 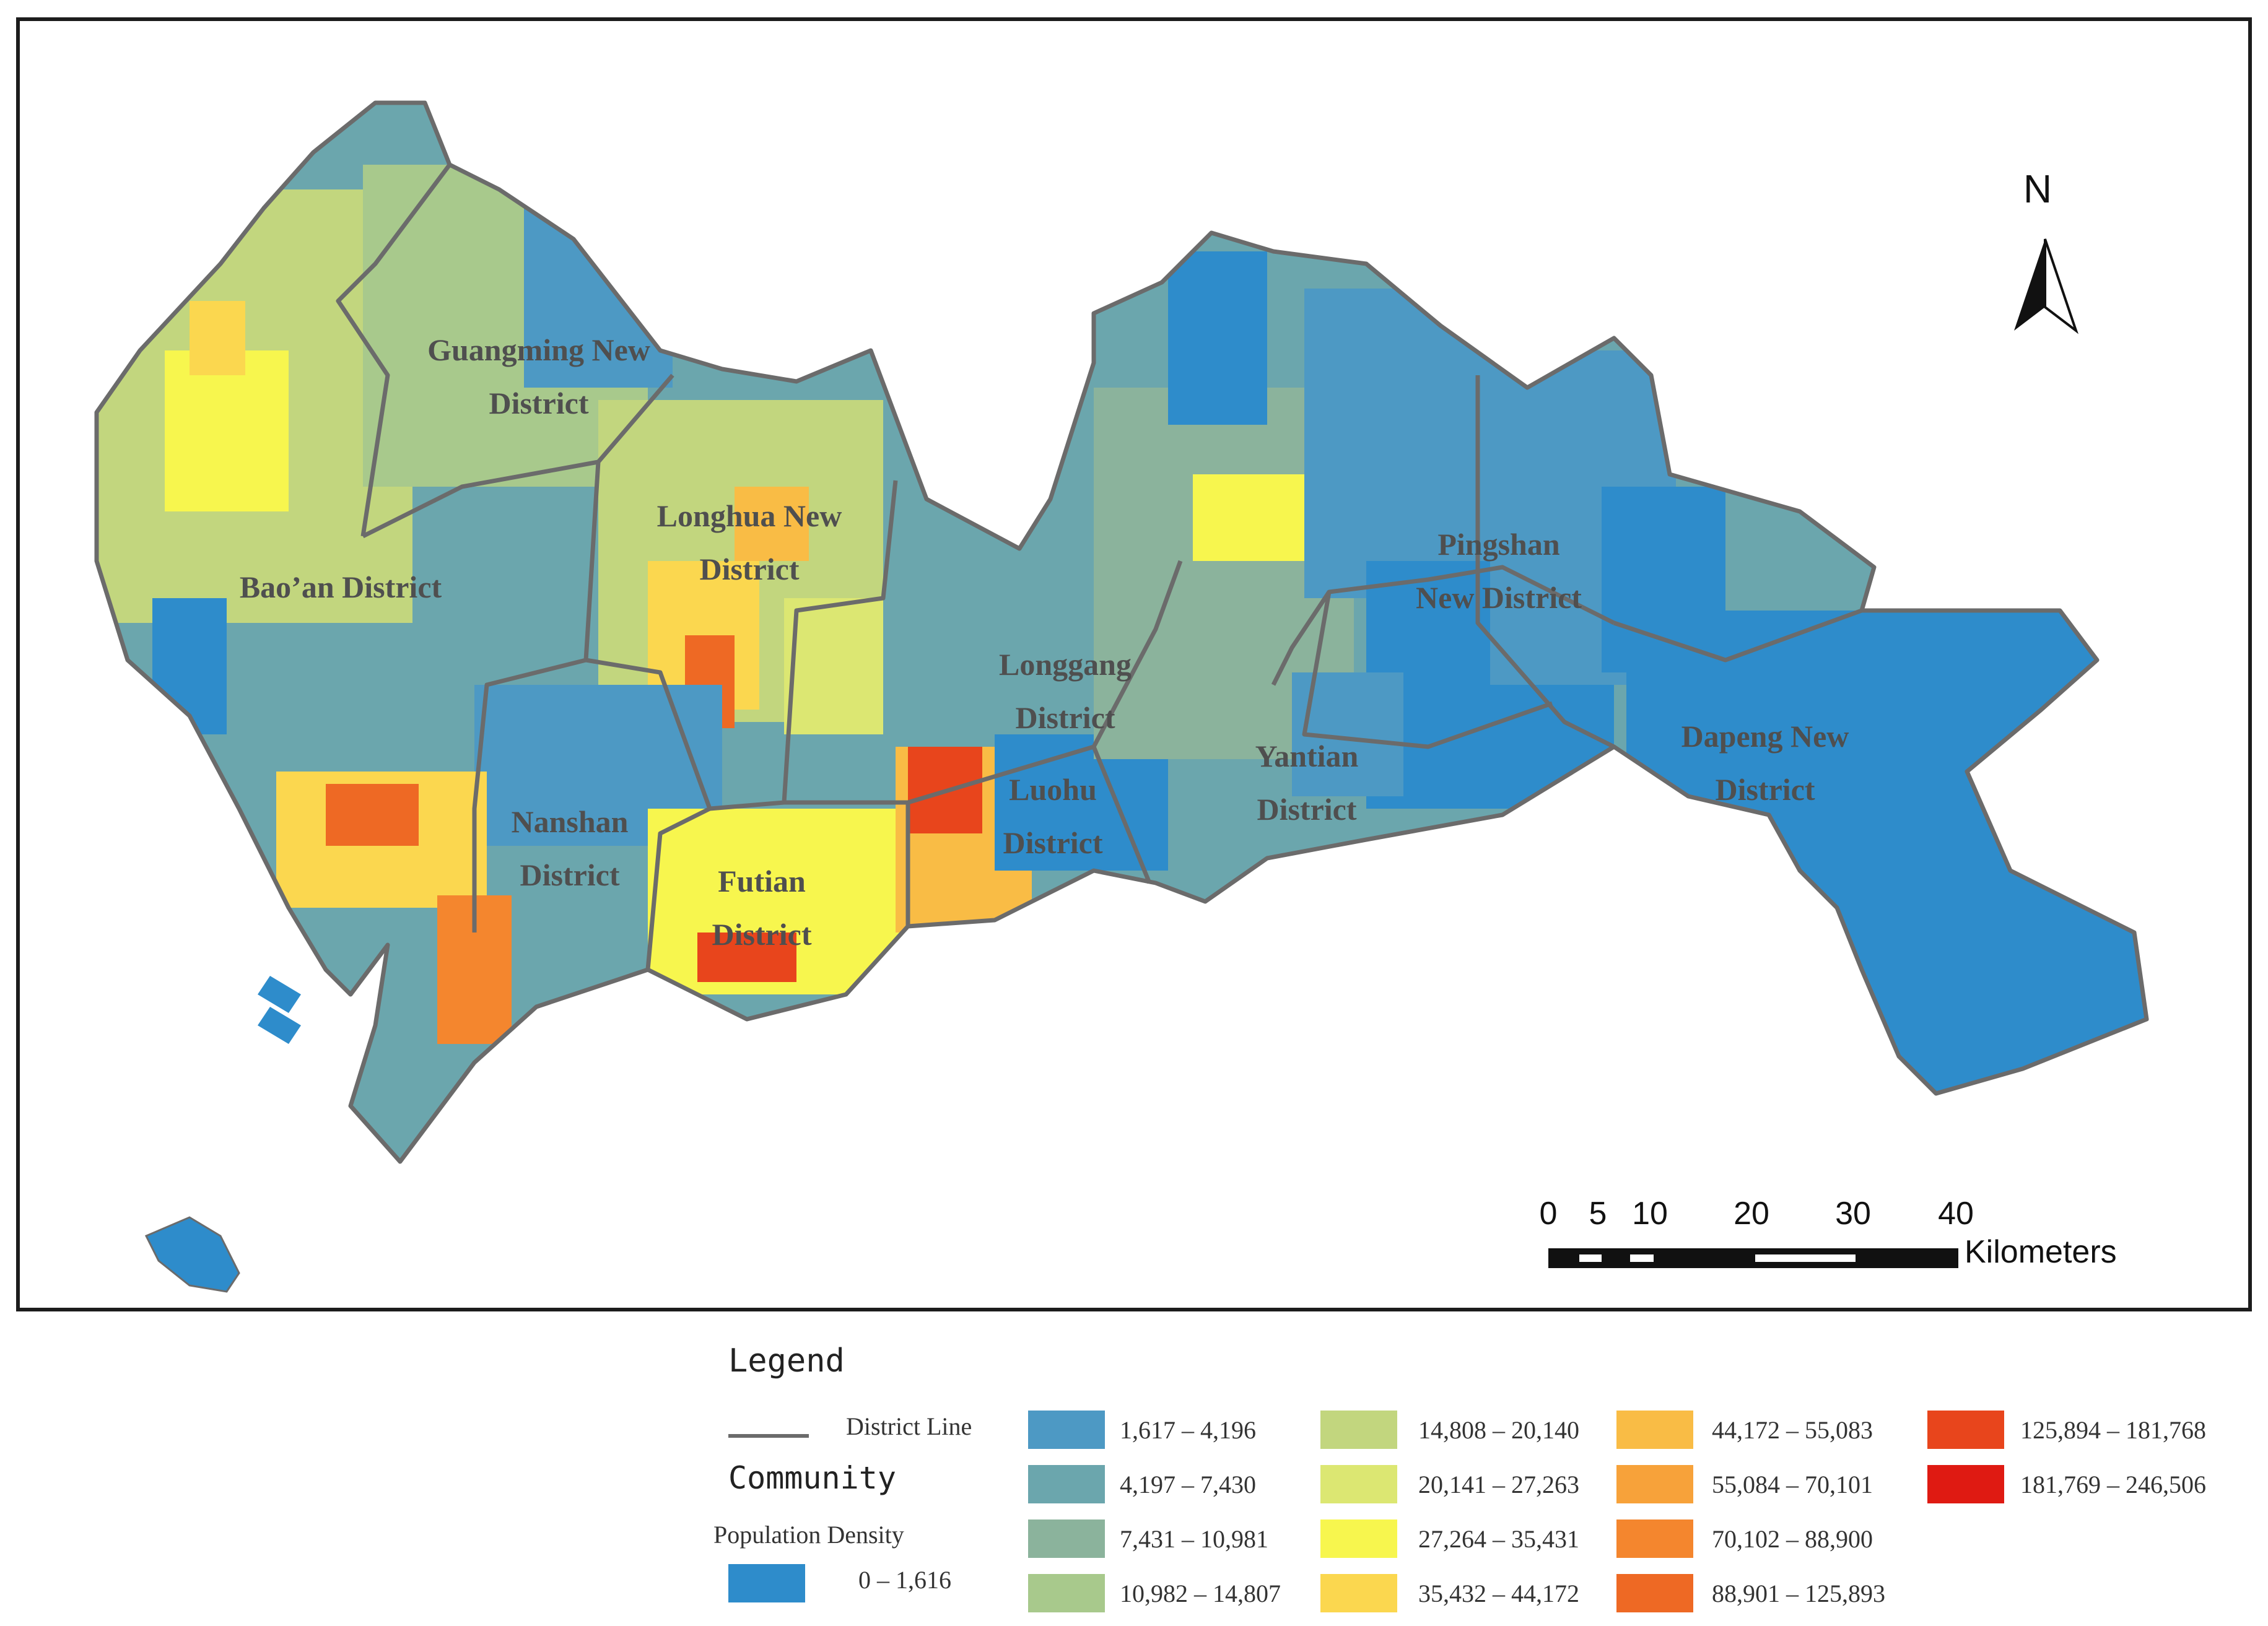 What do you see at coordinates (762, 908) in the screenshot?
I see `district-label-futian: Futian District` at bounding box center [762, 908].